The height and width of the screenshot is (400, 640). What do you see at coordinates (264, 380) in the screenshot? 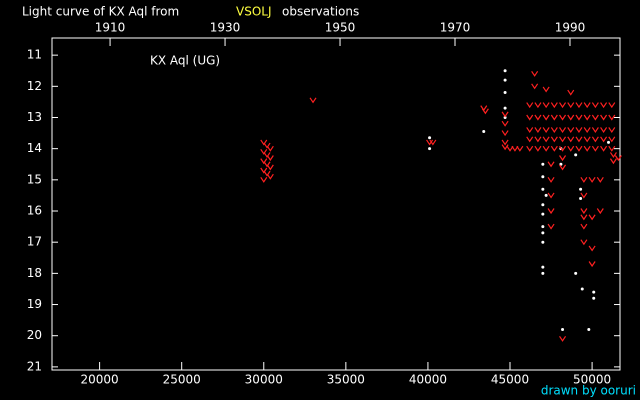
I see `x-tick-label: 30000` at bounding box center [264, 380].